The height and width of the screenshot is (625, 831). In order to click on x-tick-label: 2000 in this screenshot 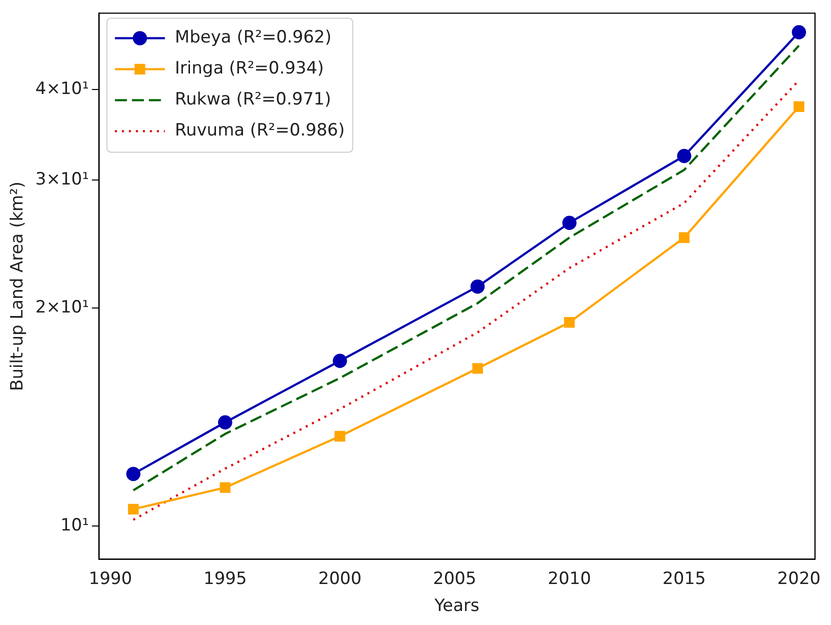, I will do `click(340, 578)`.